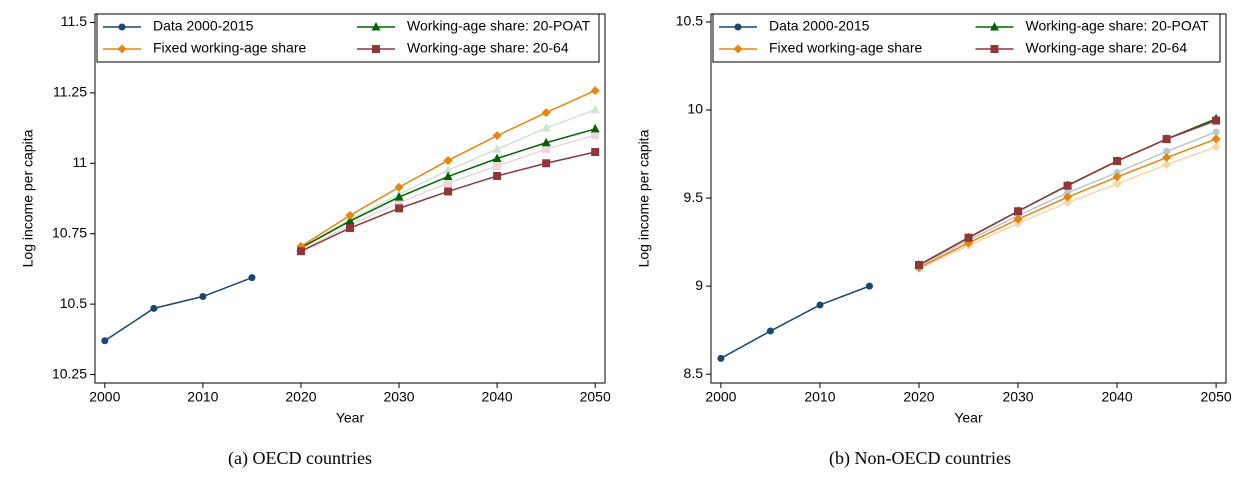 This screenshot has height=494, width=1239. Describe the element at coordinates (70, 92) in the screenshot. I see `y-tick-label: 11.25` at that location.